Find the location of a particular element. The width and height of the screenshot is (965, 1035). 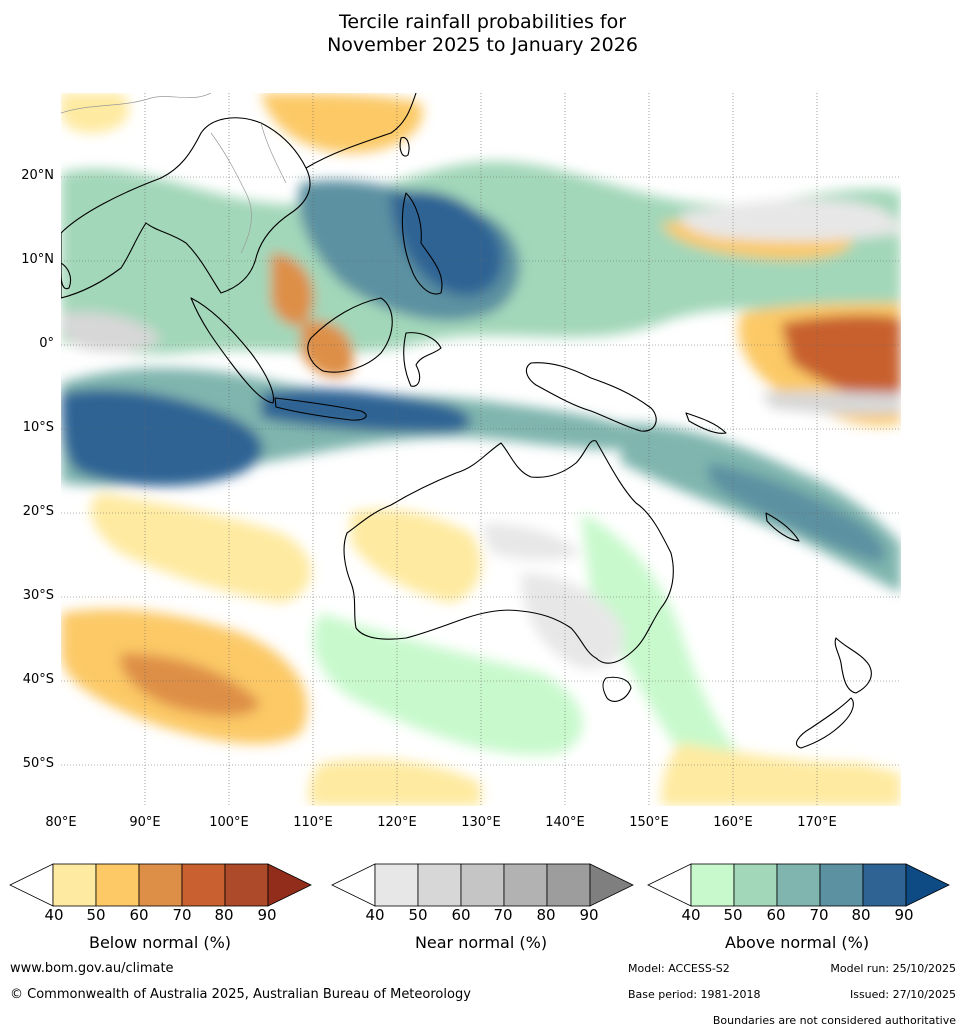

above-tick-70: 70 is located at coordinates (819, 915).